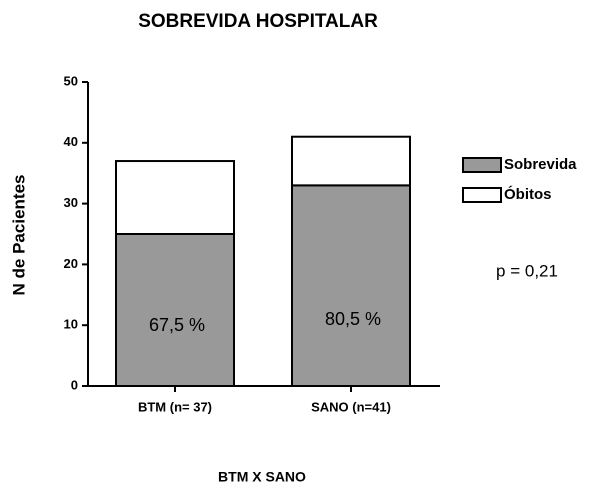  I want to click on legend-label: Sobrevida, so click(540, 164).